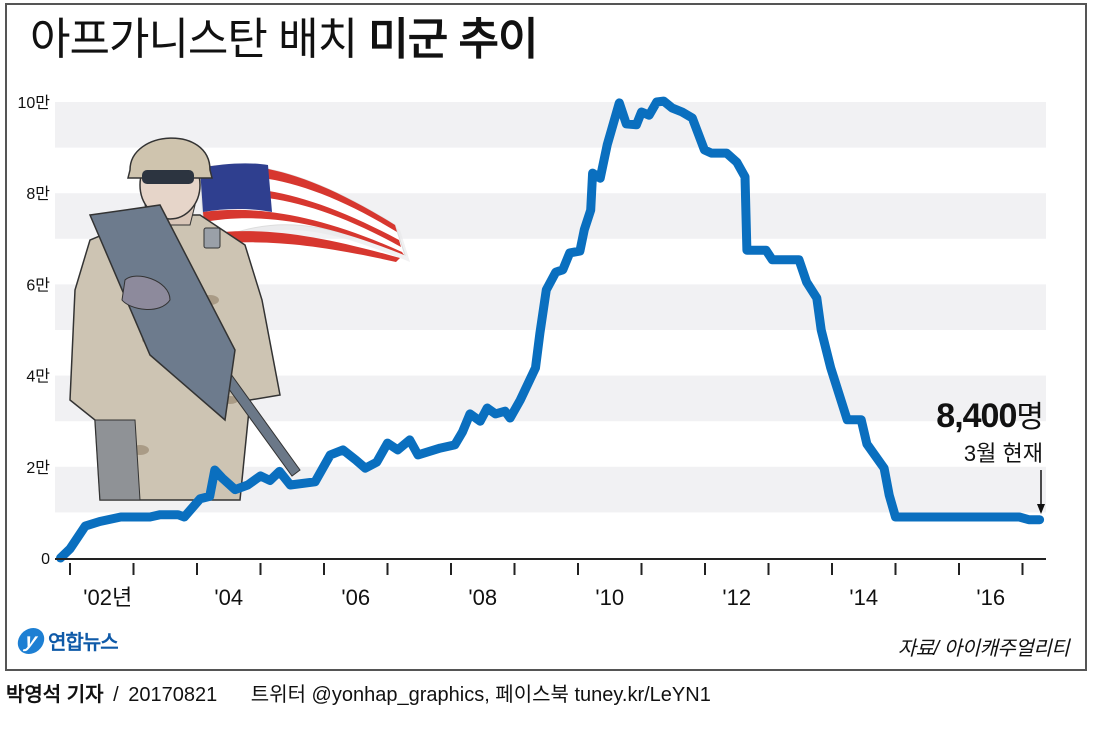 The height and width of the screenshot is (731, 1093). Describe the element at coordinates (304, 212) in the screenshot. I see `us-flag-icon` at that location.